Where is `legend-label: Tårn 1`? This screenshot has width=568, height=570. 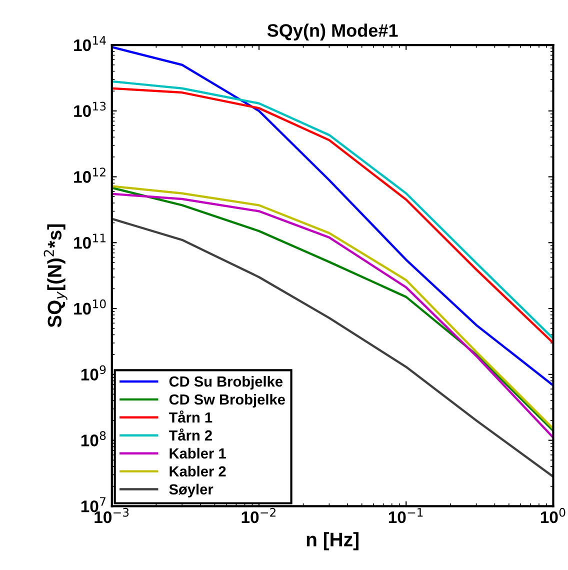 legend-label: Tårn 1 is located at coordinates (190, 416).